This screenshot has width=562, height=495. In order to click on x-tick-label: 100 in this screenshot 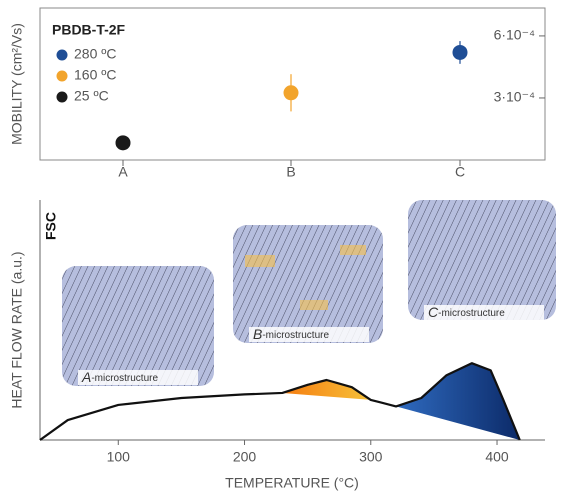, I will do `click(119, 457)`.